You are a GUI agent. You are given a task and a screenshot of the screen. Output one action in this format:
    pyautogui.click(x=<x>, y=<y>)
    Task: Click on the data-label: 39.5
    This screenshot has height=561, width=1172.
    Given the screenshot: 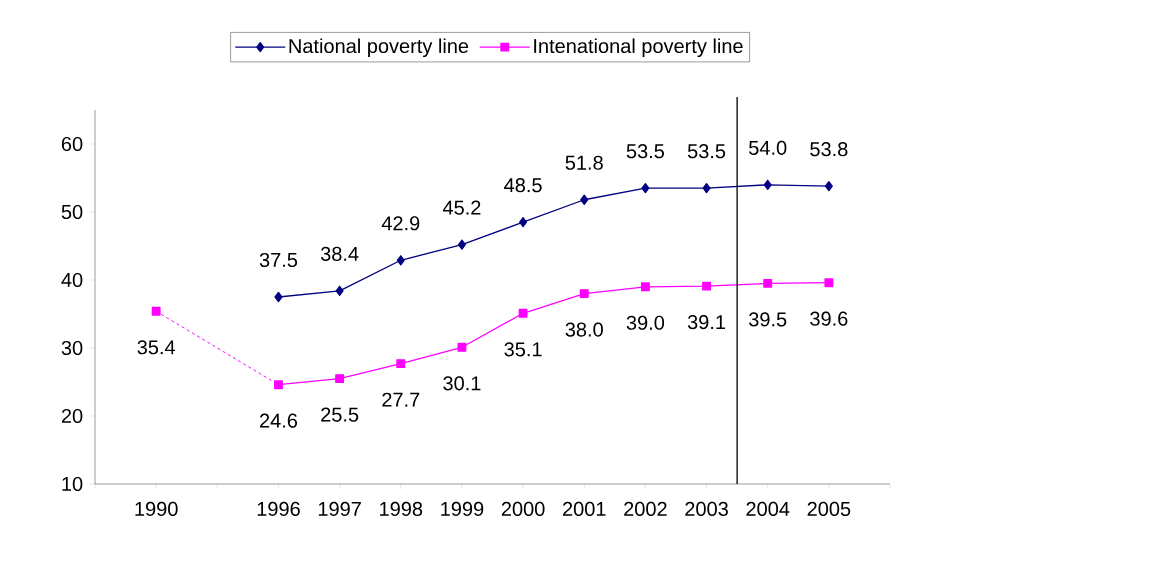 What is the action you would take?
    pyautogui.click(x=768, y=319)
    